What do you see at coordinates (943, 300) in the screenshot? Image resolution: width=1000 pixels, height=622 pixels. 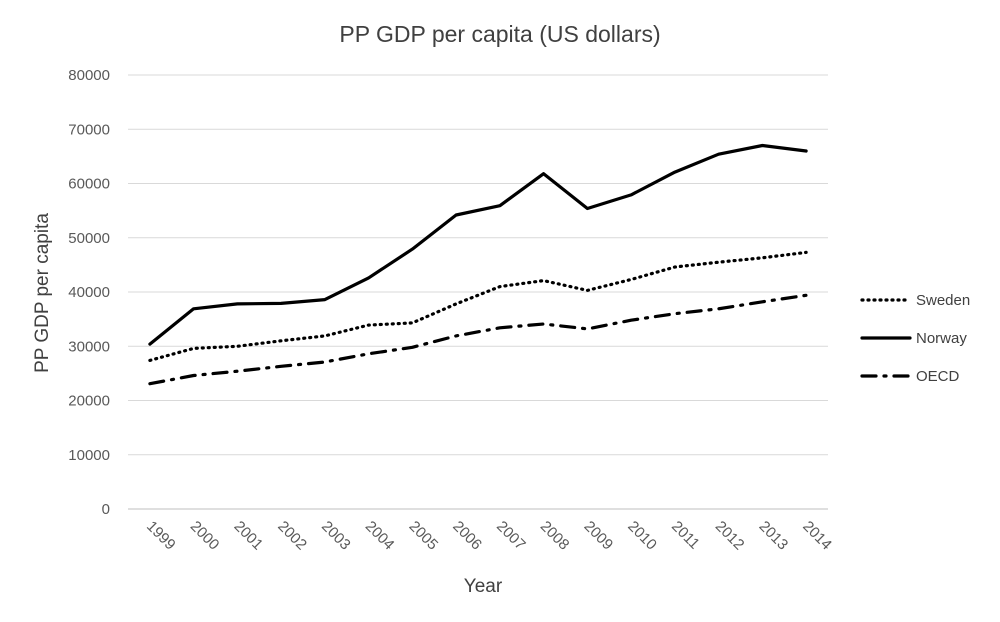 I see `legend-label-sweden: Sweden` at bounding box center [943, 300].